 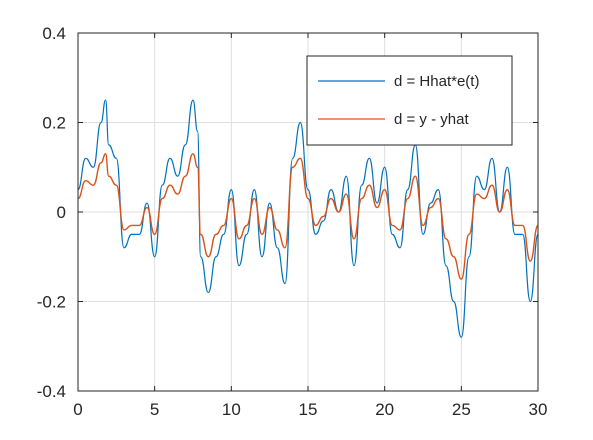 What do you see at coordinates (77, 409) in the screenshot?
I see `x-tick-label: 0` at bounding box center [77, 409].